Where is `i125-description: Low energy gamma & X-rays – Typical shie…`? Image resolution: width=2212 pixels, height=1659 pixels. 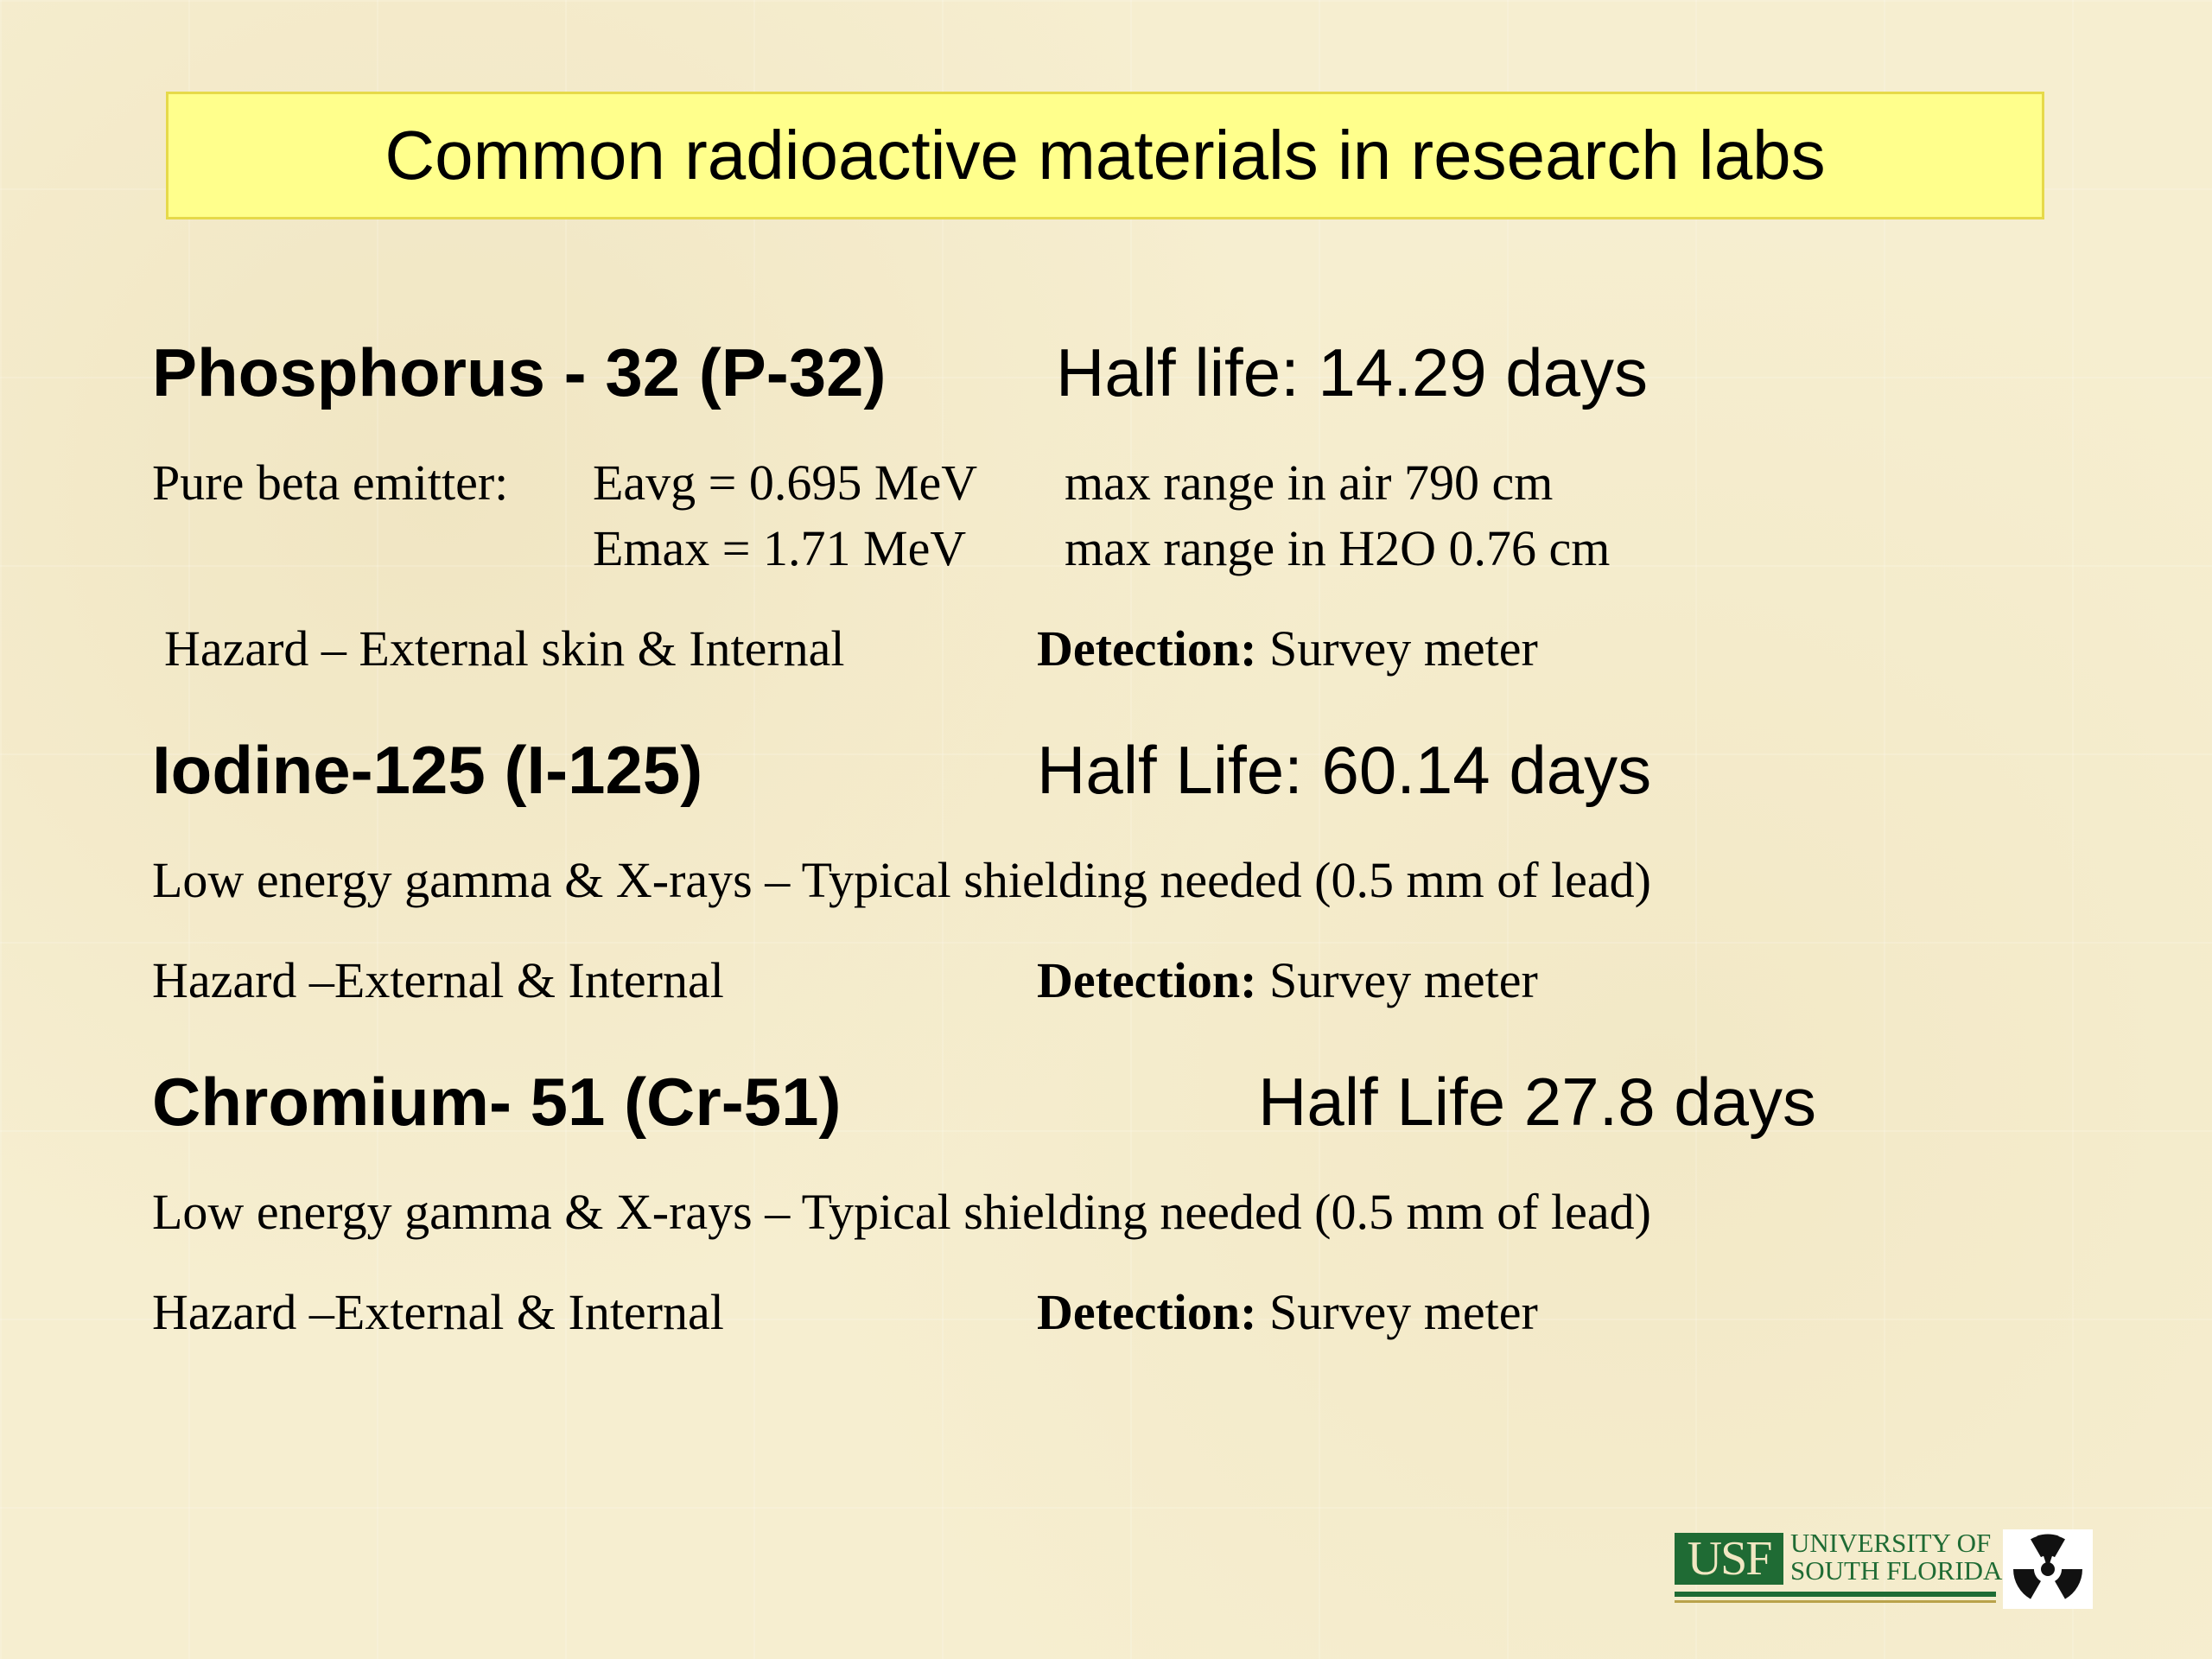
i125-description: Low energy gamma & X-rays – Typical shie… is located at coordinates (901, 880).